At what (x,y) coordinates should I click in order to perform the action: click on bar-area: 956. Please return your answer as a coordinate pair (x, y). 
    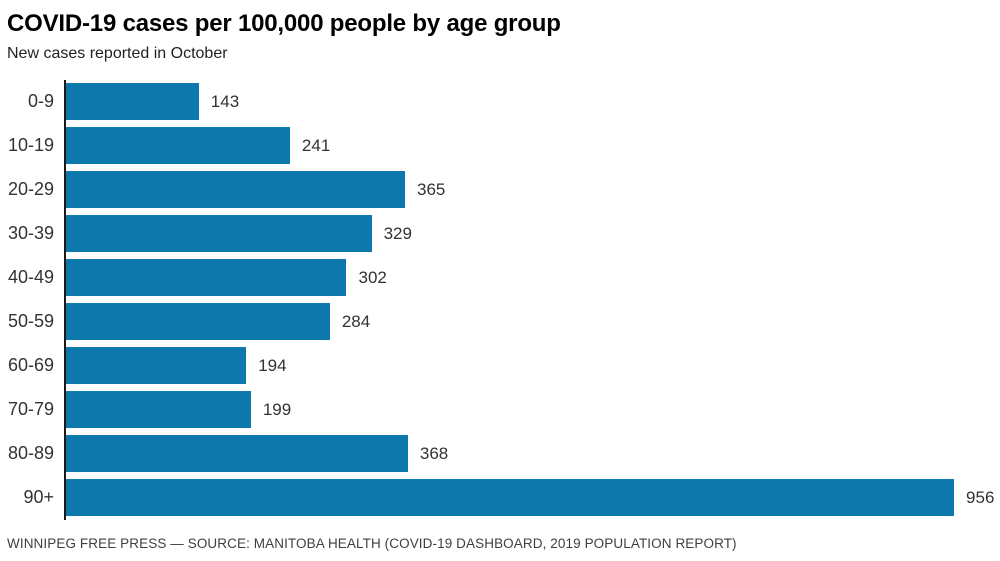
    Looking at the image, I should click on (529, 497).